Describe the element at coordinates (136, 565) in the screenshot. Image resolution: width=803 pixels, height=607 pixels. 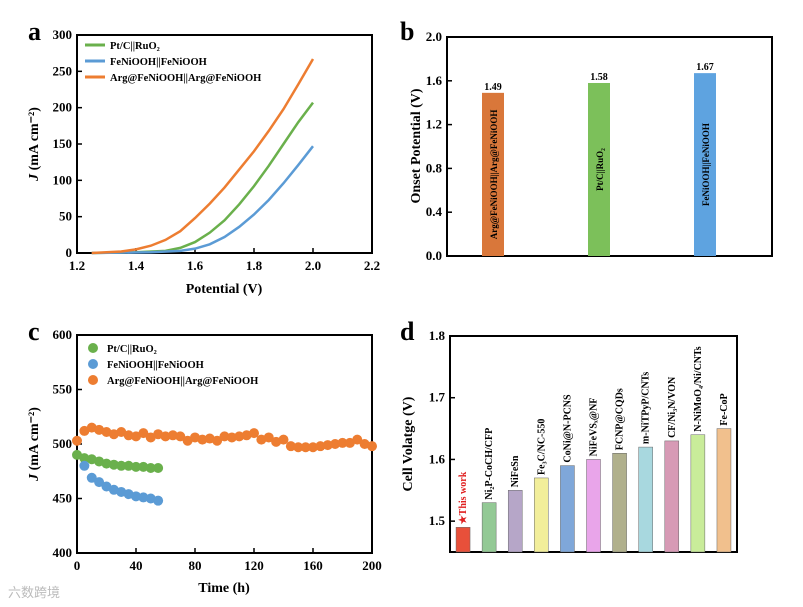
I see `x-tick-label: 40` at that location.